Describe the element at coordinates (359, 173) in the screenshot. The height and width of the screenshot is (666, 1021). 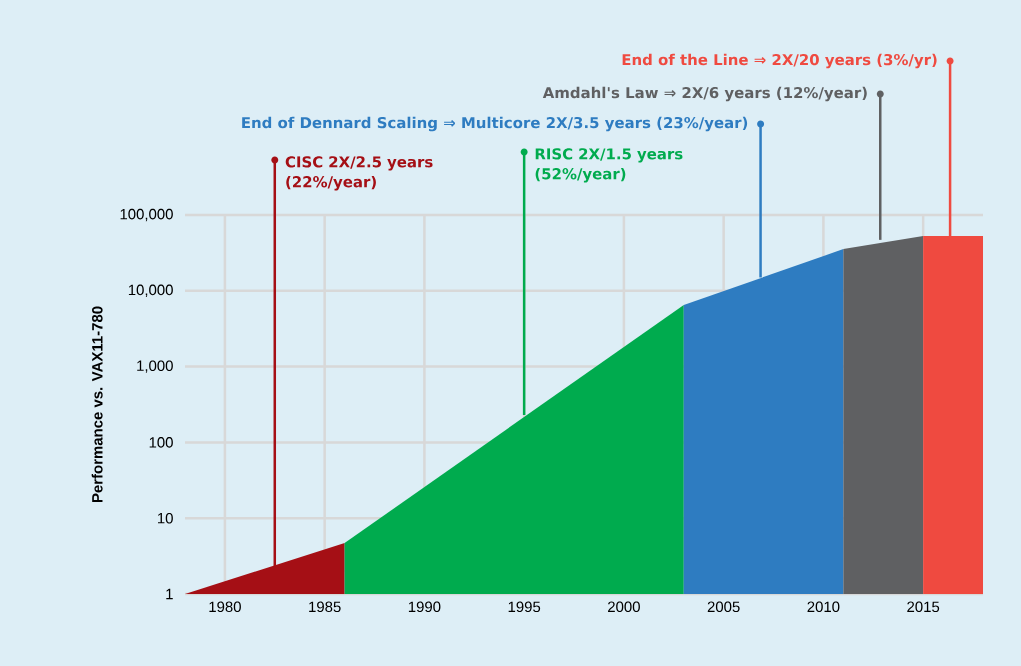
I see `annotation: CISC 2X/2.5 years (22%/year)` at that location.